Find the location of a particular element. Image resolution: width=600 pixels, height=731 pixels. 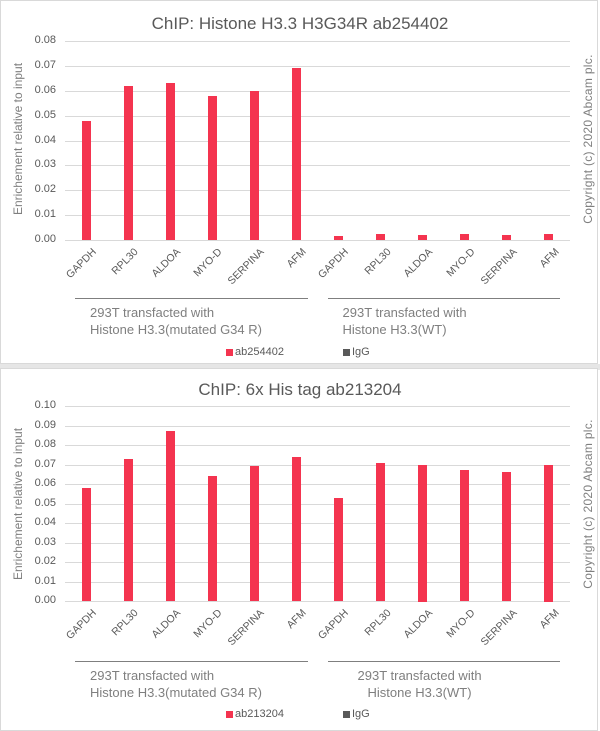

chart-title: ChIP: Histone H3.3 H3G34R ab254402 is located at coordinates (300, 23).